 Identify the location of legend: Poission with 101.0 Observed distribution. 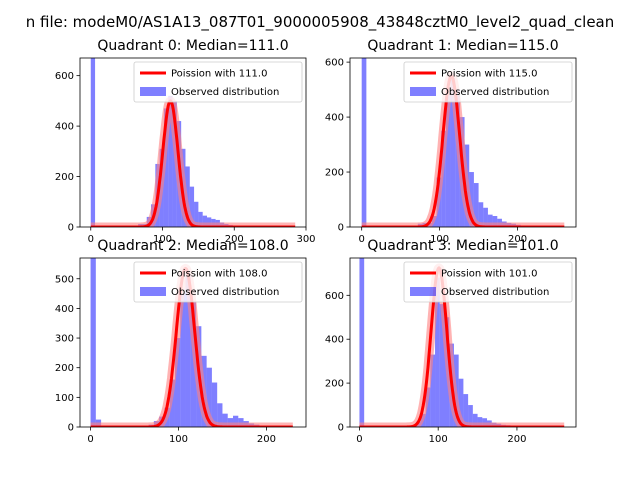
(488, 282).